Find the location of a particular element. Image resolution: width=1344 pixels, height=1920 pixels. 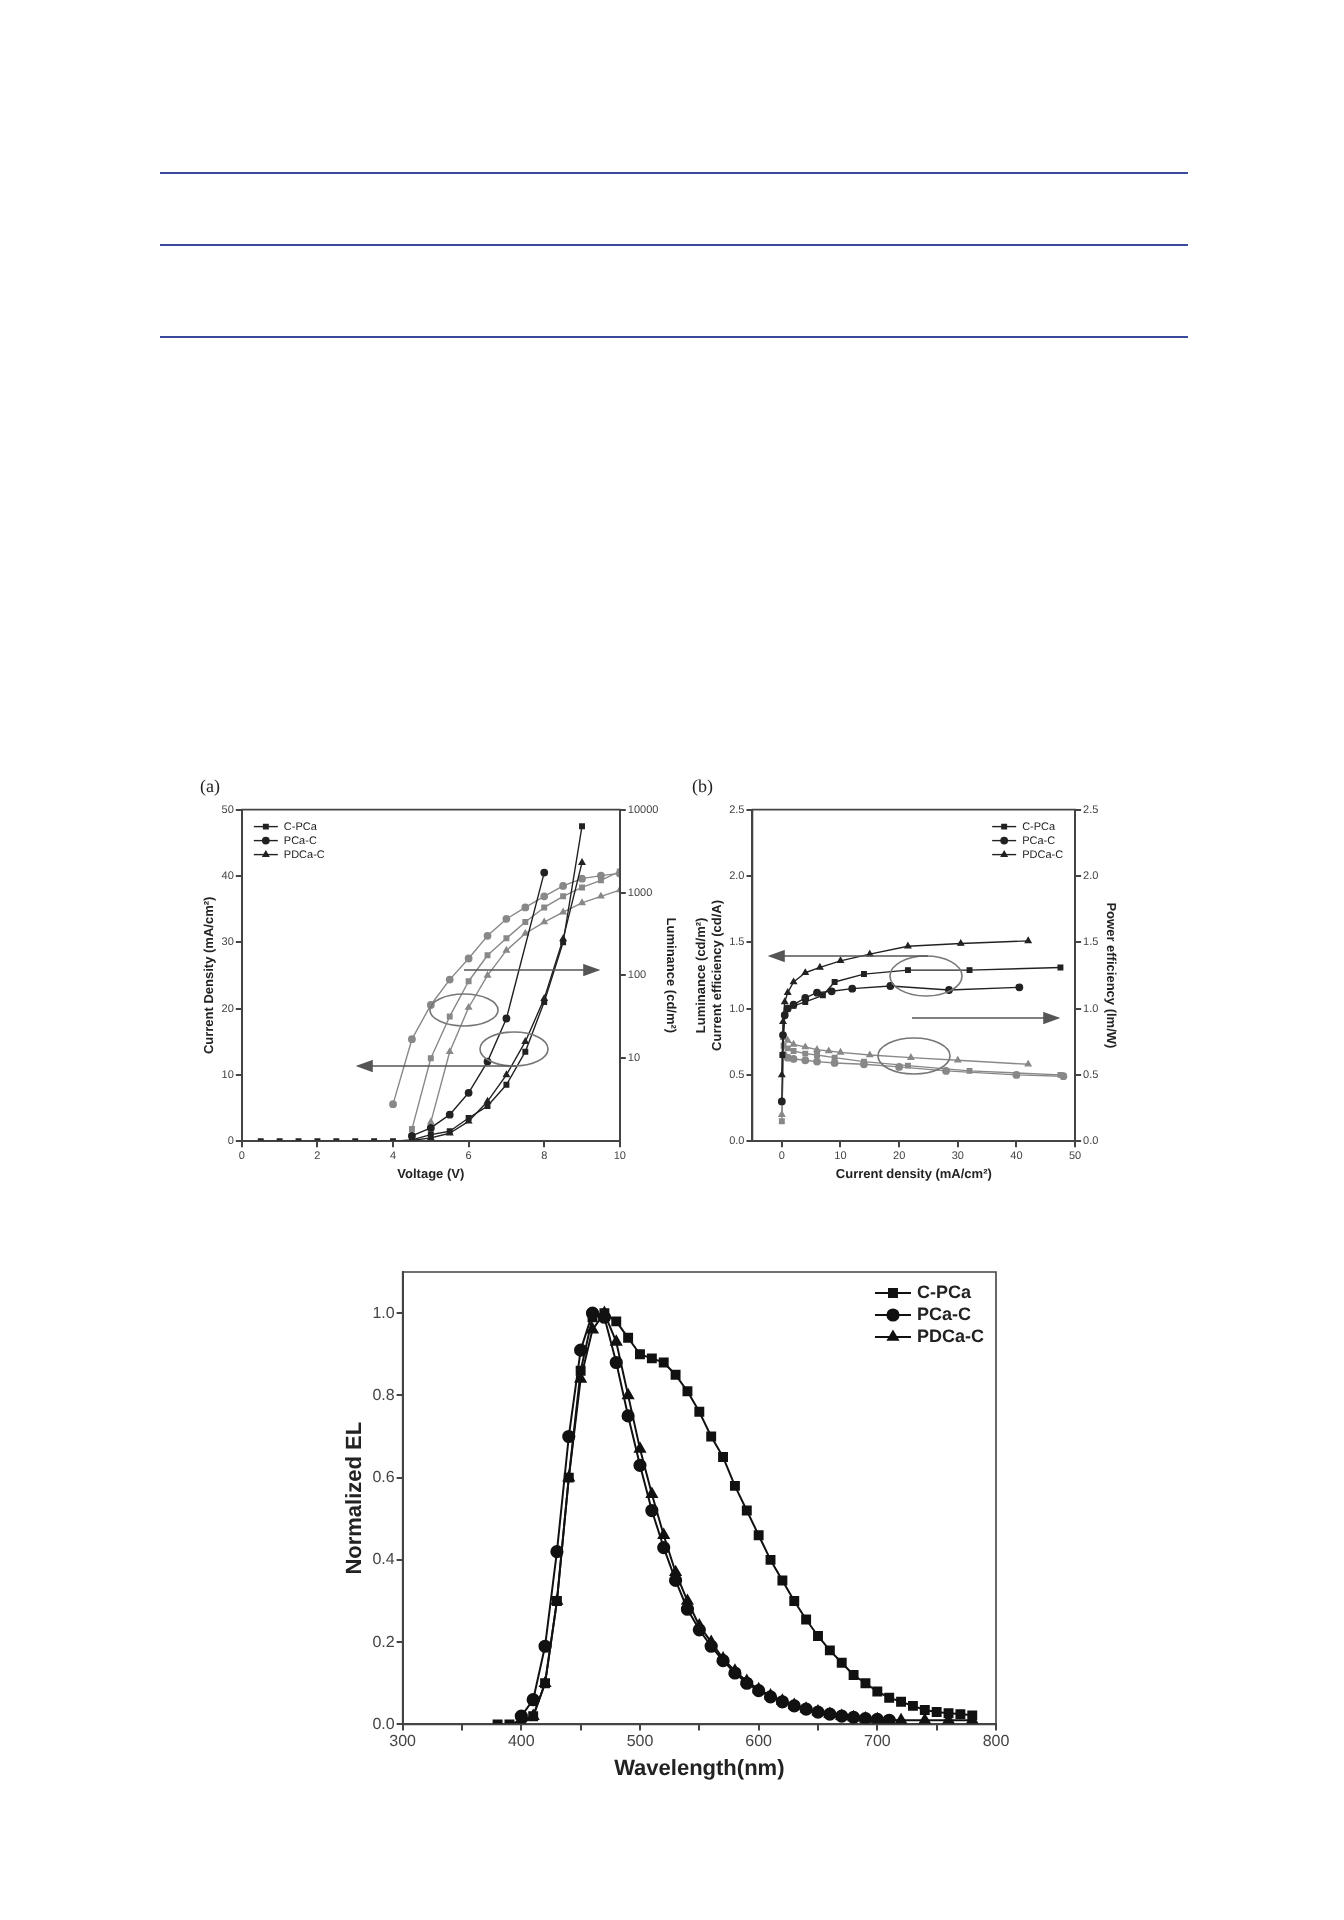

legend-label: PDCa-C is located at coordinates (950, 1335).